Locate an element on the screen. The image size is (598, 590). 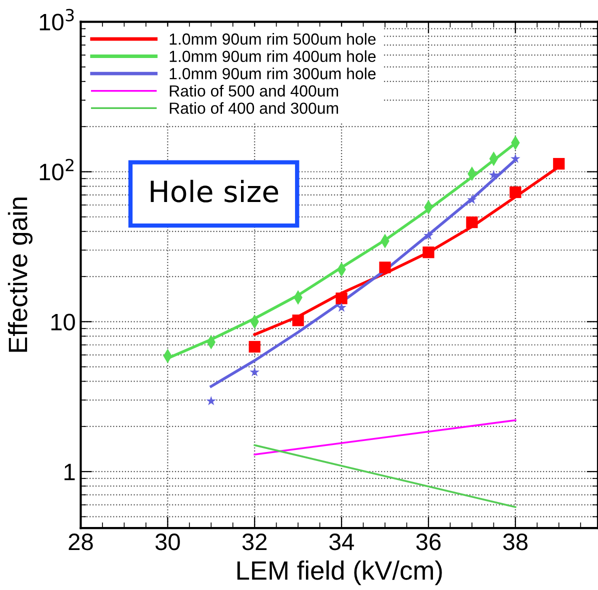
x-tick-label: 36 is located at coordinates (428, 542).